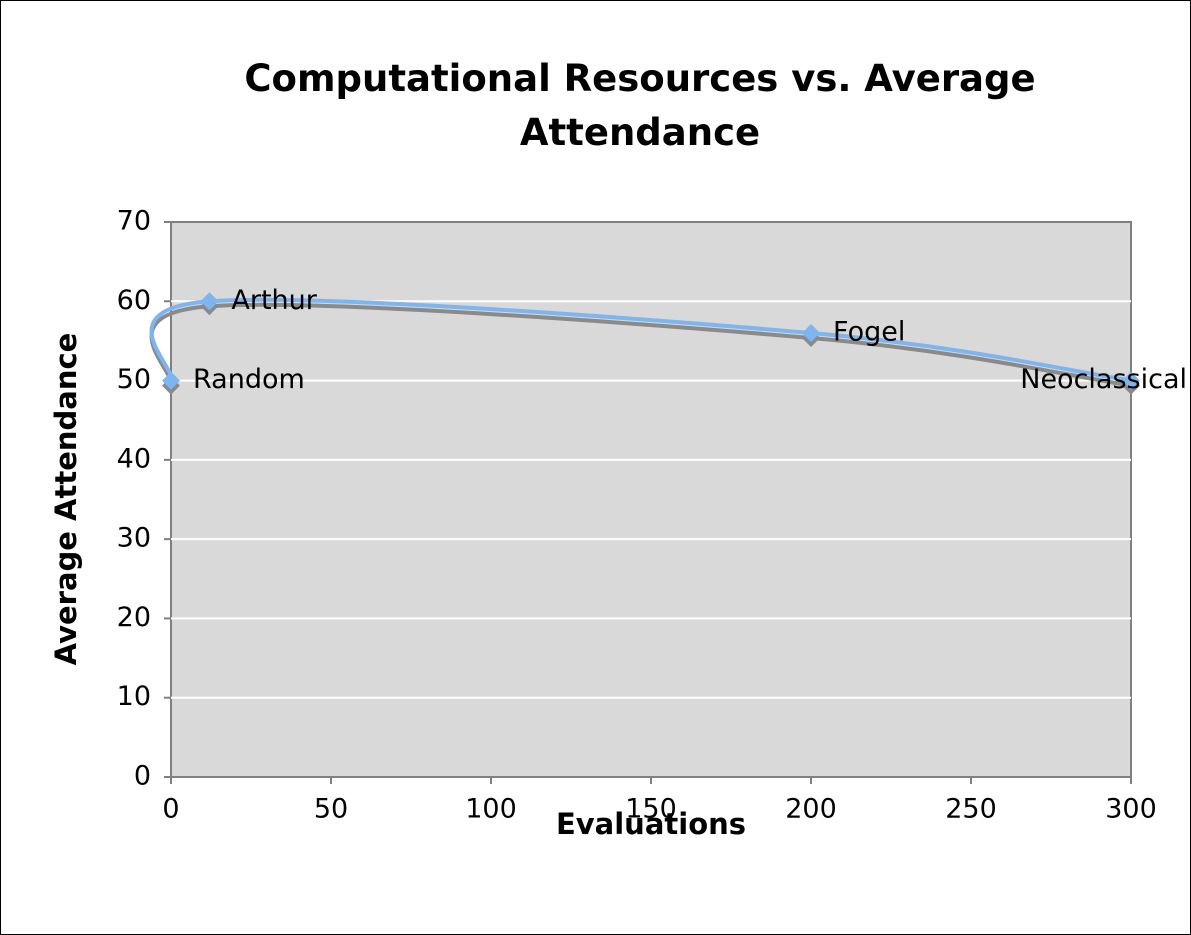 The width and height of the screenshot is (1191, 935). I want to click on x-tick-label: 150, so click(651, 809).